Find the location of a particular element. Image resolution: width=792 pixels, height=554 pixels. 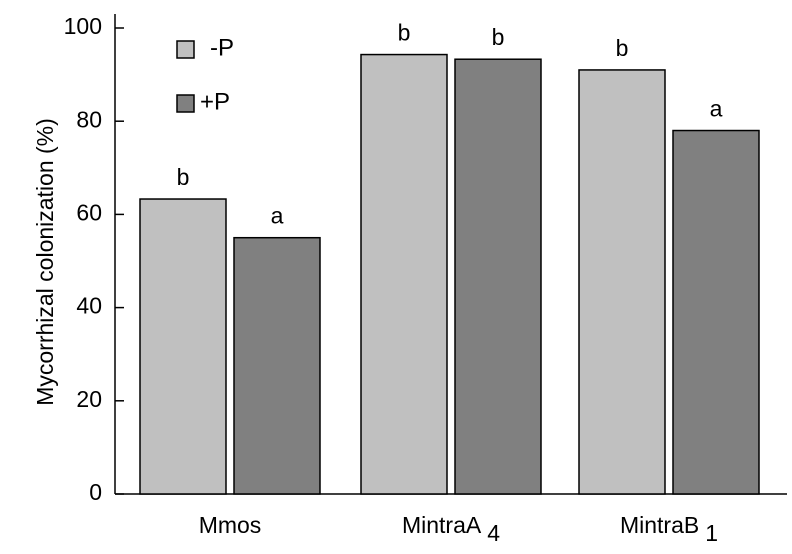

category-label: MintraA 4 is located at coordinates (451, 529).